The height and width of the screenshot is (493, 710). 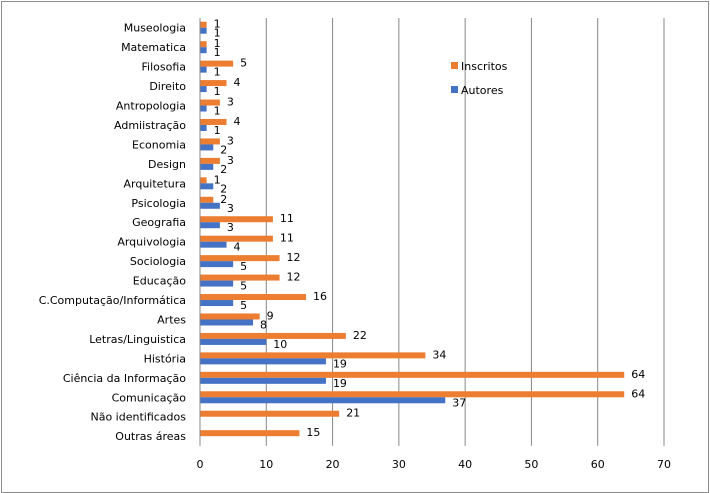 I want to click on legend-label: Autores, so click(x=482, y=90).